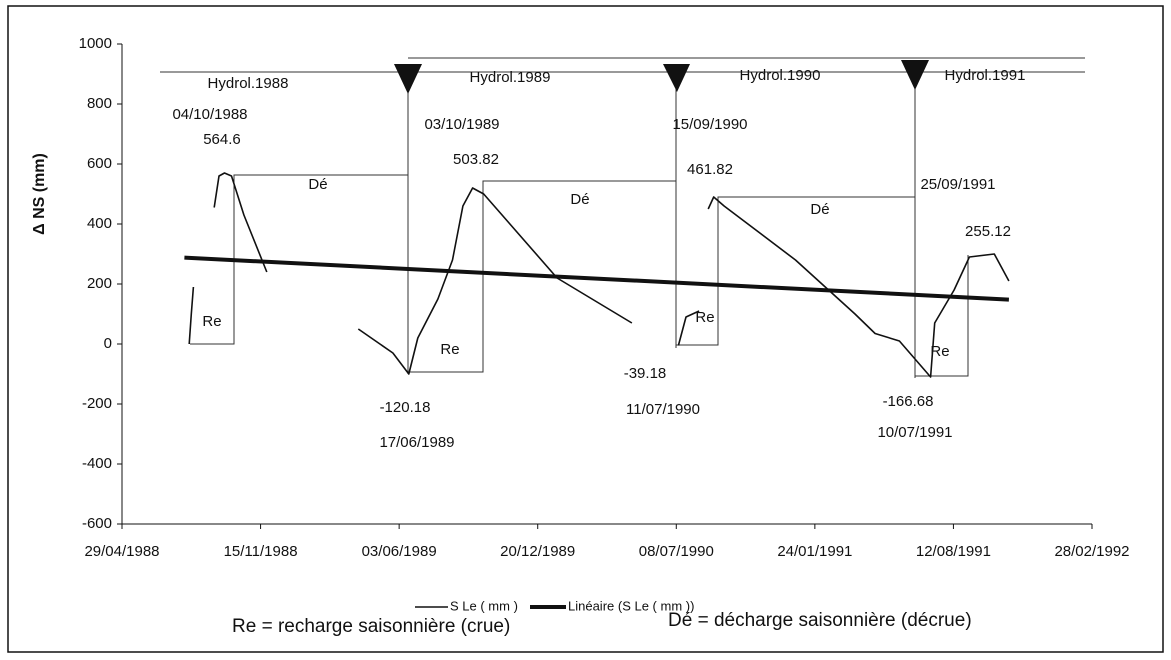 The image size is (1171, 660). Describe the element at coordinates (97, 463) in the screenshot. I see `y-tick-label: -400` at that location.